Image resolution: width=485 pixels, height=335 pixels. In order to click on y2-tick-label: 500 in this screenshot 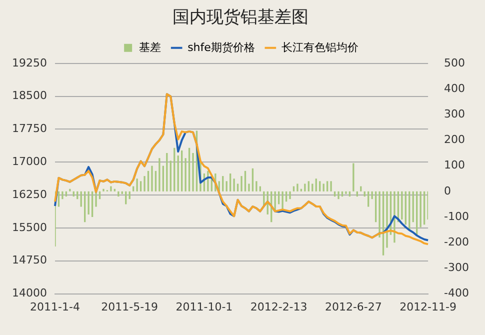, I will do `click(455, 63)`.